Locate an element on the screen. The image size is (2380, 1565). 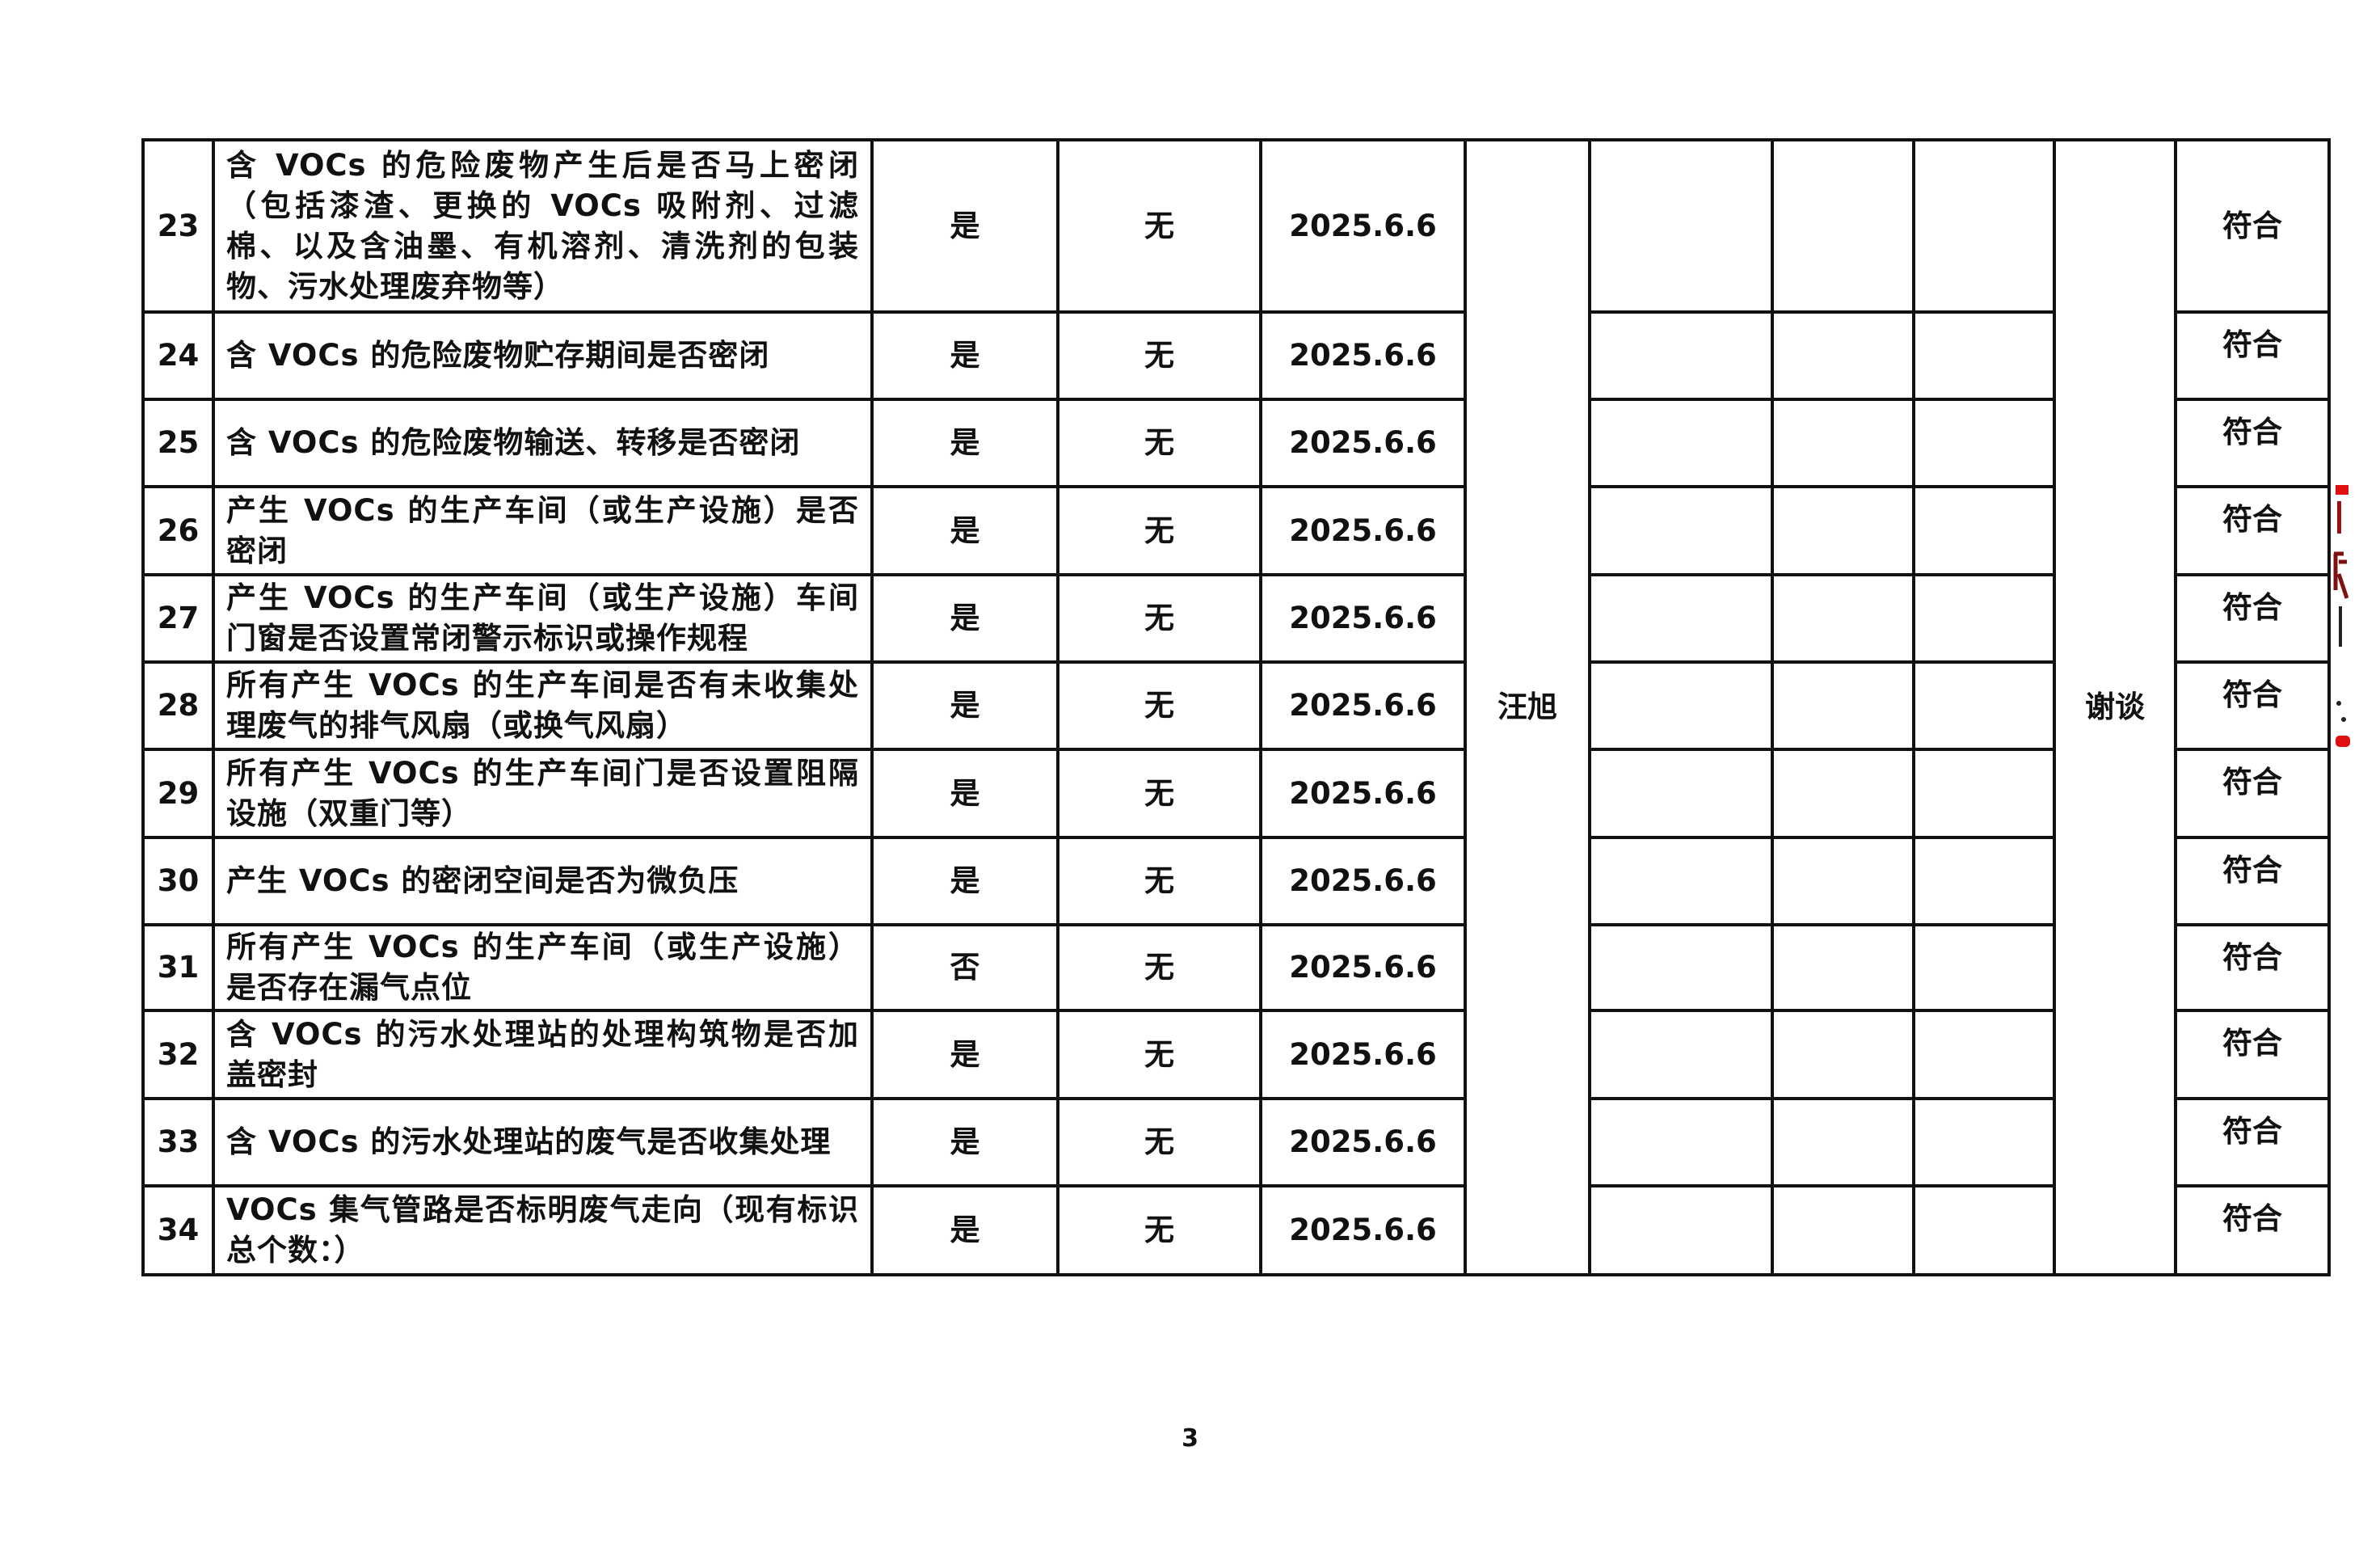
table-row: 25 含 VOCs 的危险废物输送、转移是否密闭是无 2025.6.6 符合 is located at coordinates (1236, 443).